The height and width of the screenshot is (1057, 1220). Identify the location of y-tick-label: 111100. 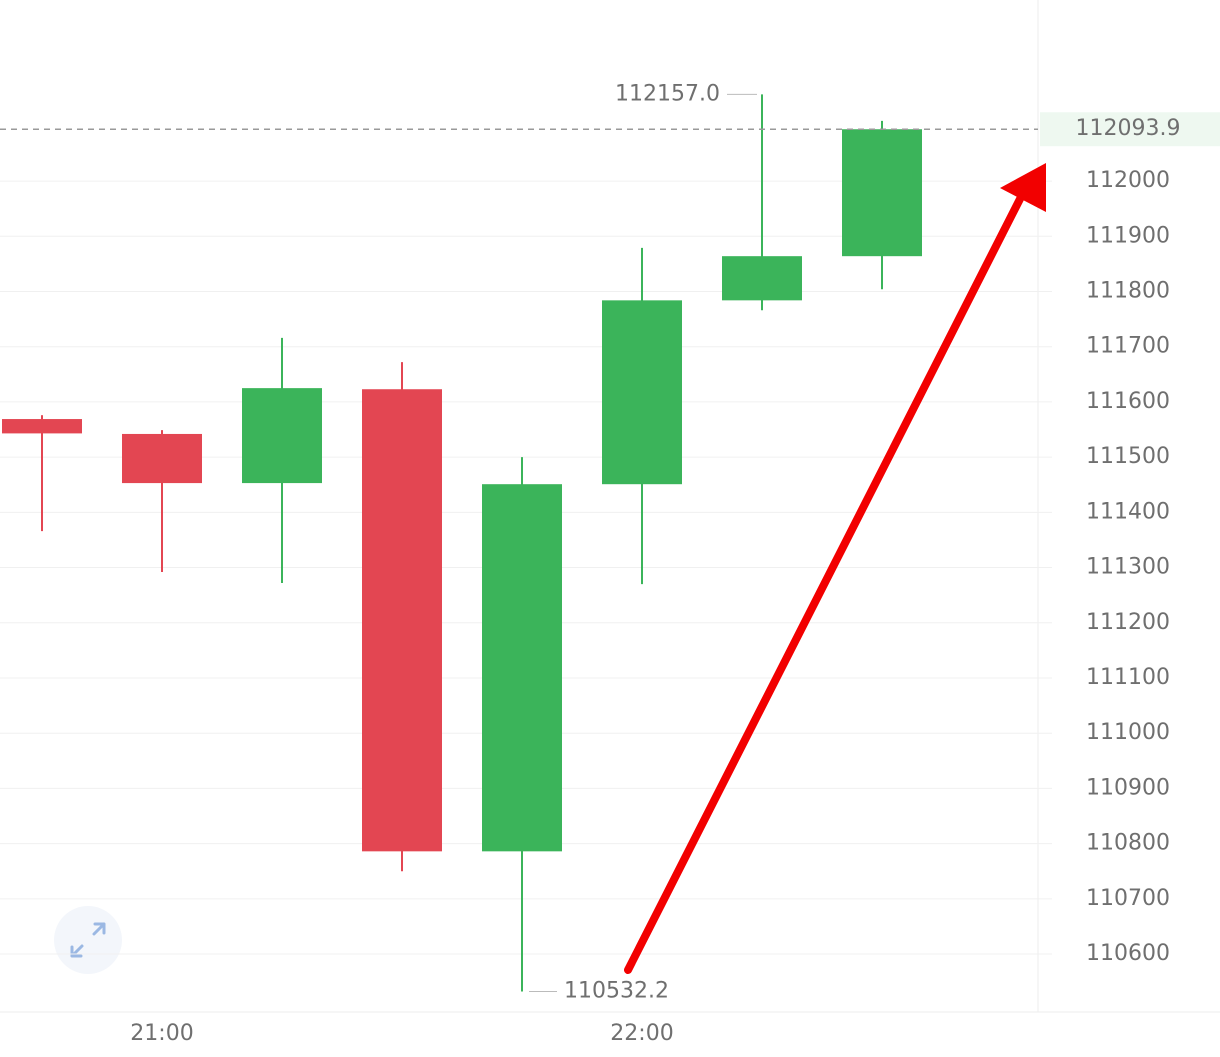
(1128, 677).